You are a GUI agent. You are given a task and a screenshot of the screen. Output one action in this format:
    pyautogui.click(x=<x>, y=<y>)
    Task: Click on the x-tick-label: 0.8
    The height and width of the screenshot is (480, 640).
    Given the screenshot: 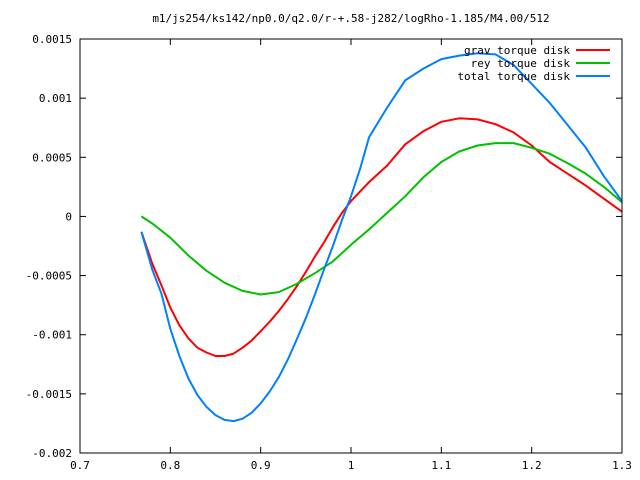 What is the action you would take?
    pyautogui.click(x=170, y=465)
    